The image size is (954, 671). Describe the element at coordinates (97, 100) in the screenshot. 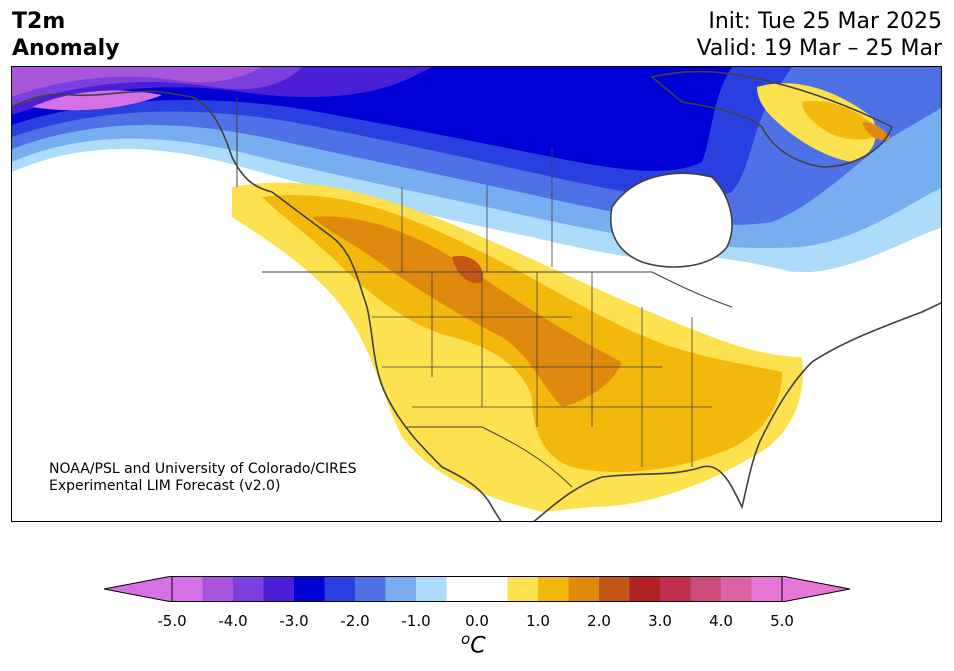

I see `cold-band-magenta` at that location.